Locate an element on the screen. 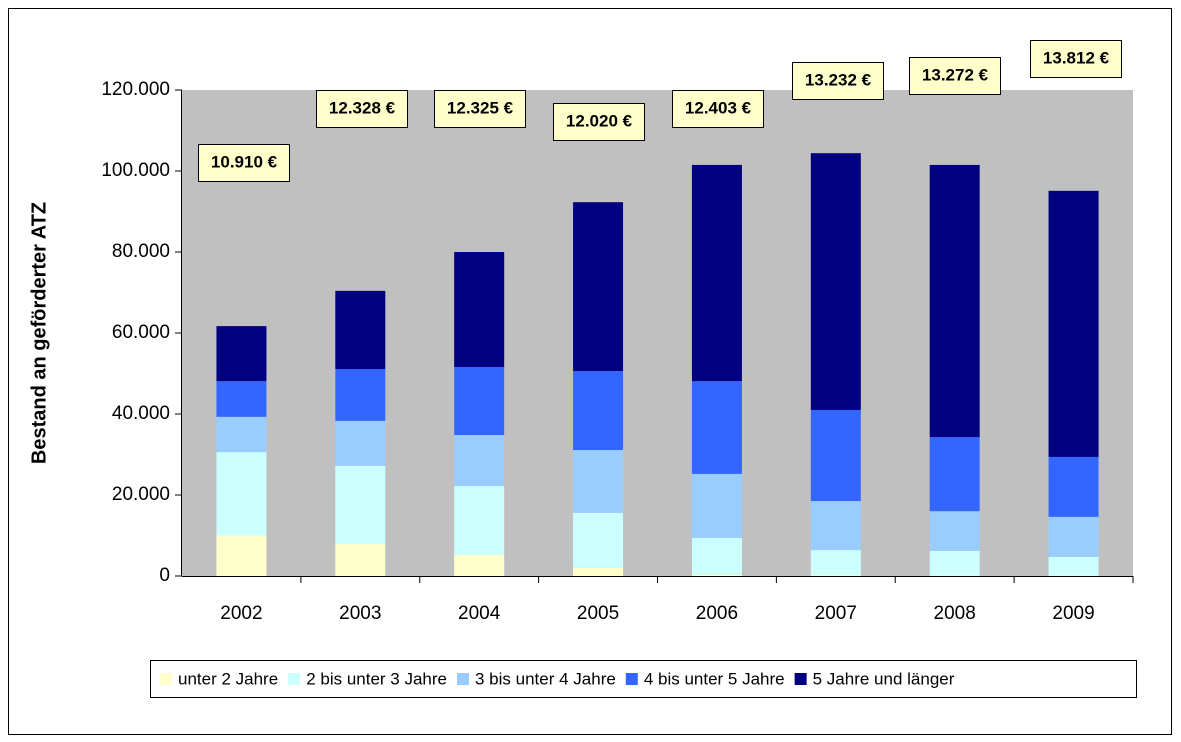 This screenshot has width=1181, height=742. x-tick-label: 2005 is located at coordinates (598, 613).